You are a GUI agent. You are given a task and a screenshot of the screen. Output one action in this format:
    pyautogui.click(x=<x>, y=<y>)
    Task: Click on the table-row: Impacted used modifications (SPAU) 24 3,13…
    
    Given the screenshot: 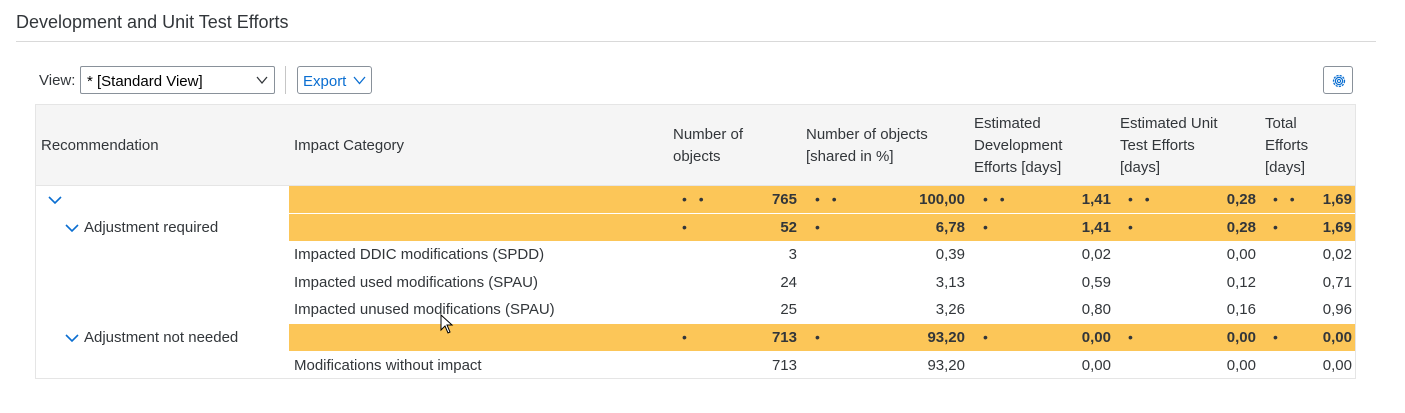 What is the action you would take?
    pyautogui.click(x=695, y=282)
    